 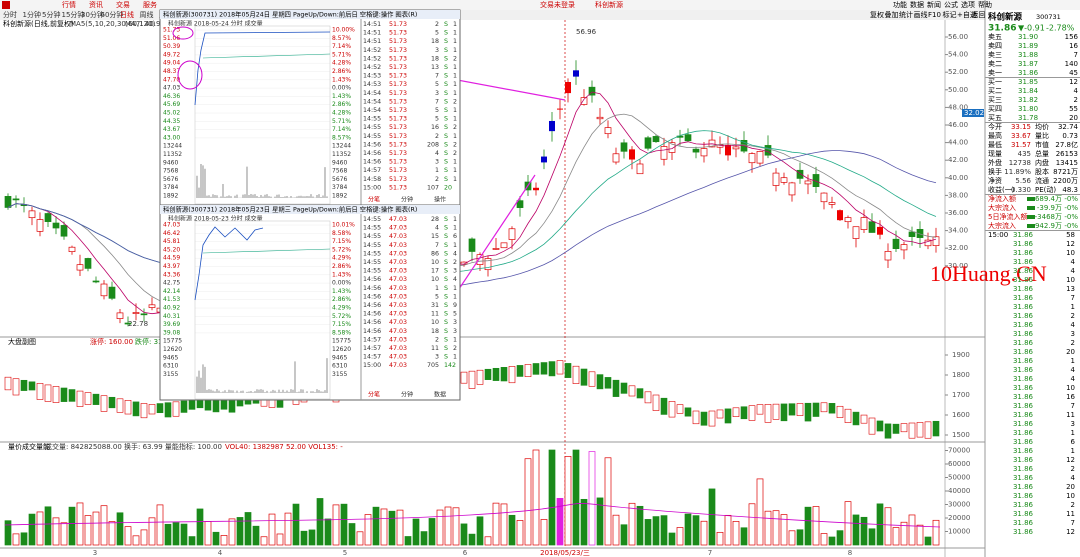 What do you see at coordinates (455, 279) in the screenshot?
I see `tick-cell: 4` at bounding box center [455, 279].